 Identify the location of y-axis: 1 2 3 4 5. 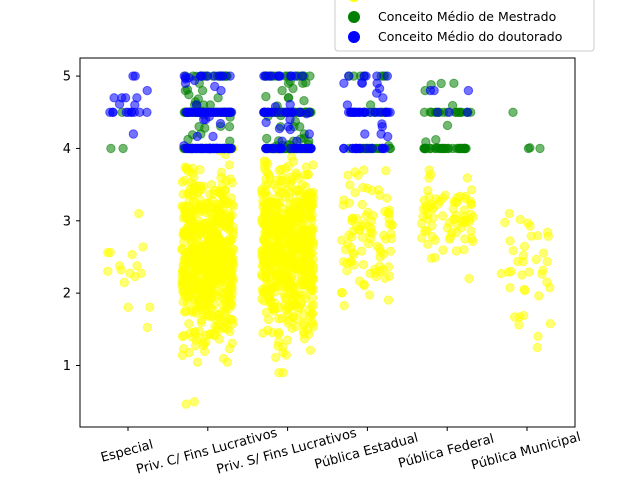
(71, 222).